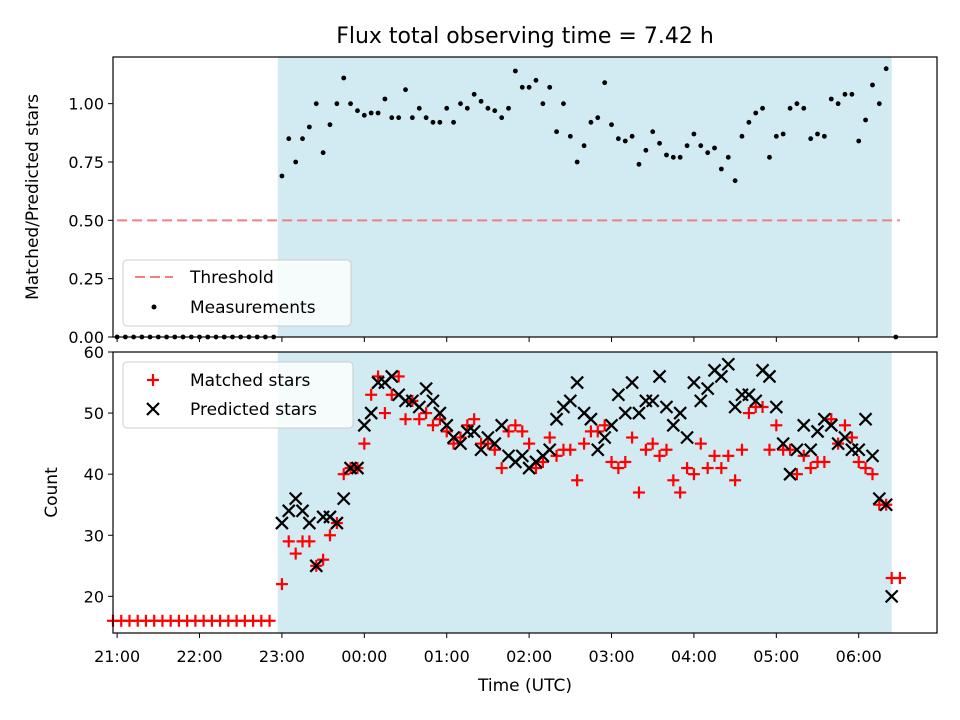  I want to click on time-x-axis-label: Time (UTC), so click(524, 686).